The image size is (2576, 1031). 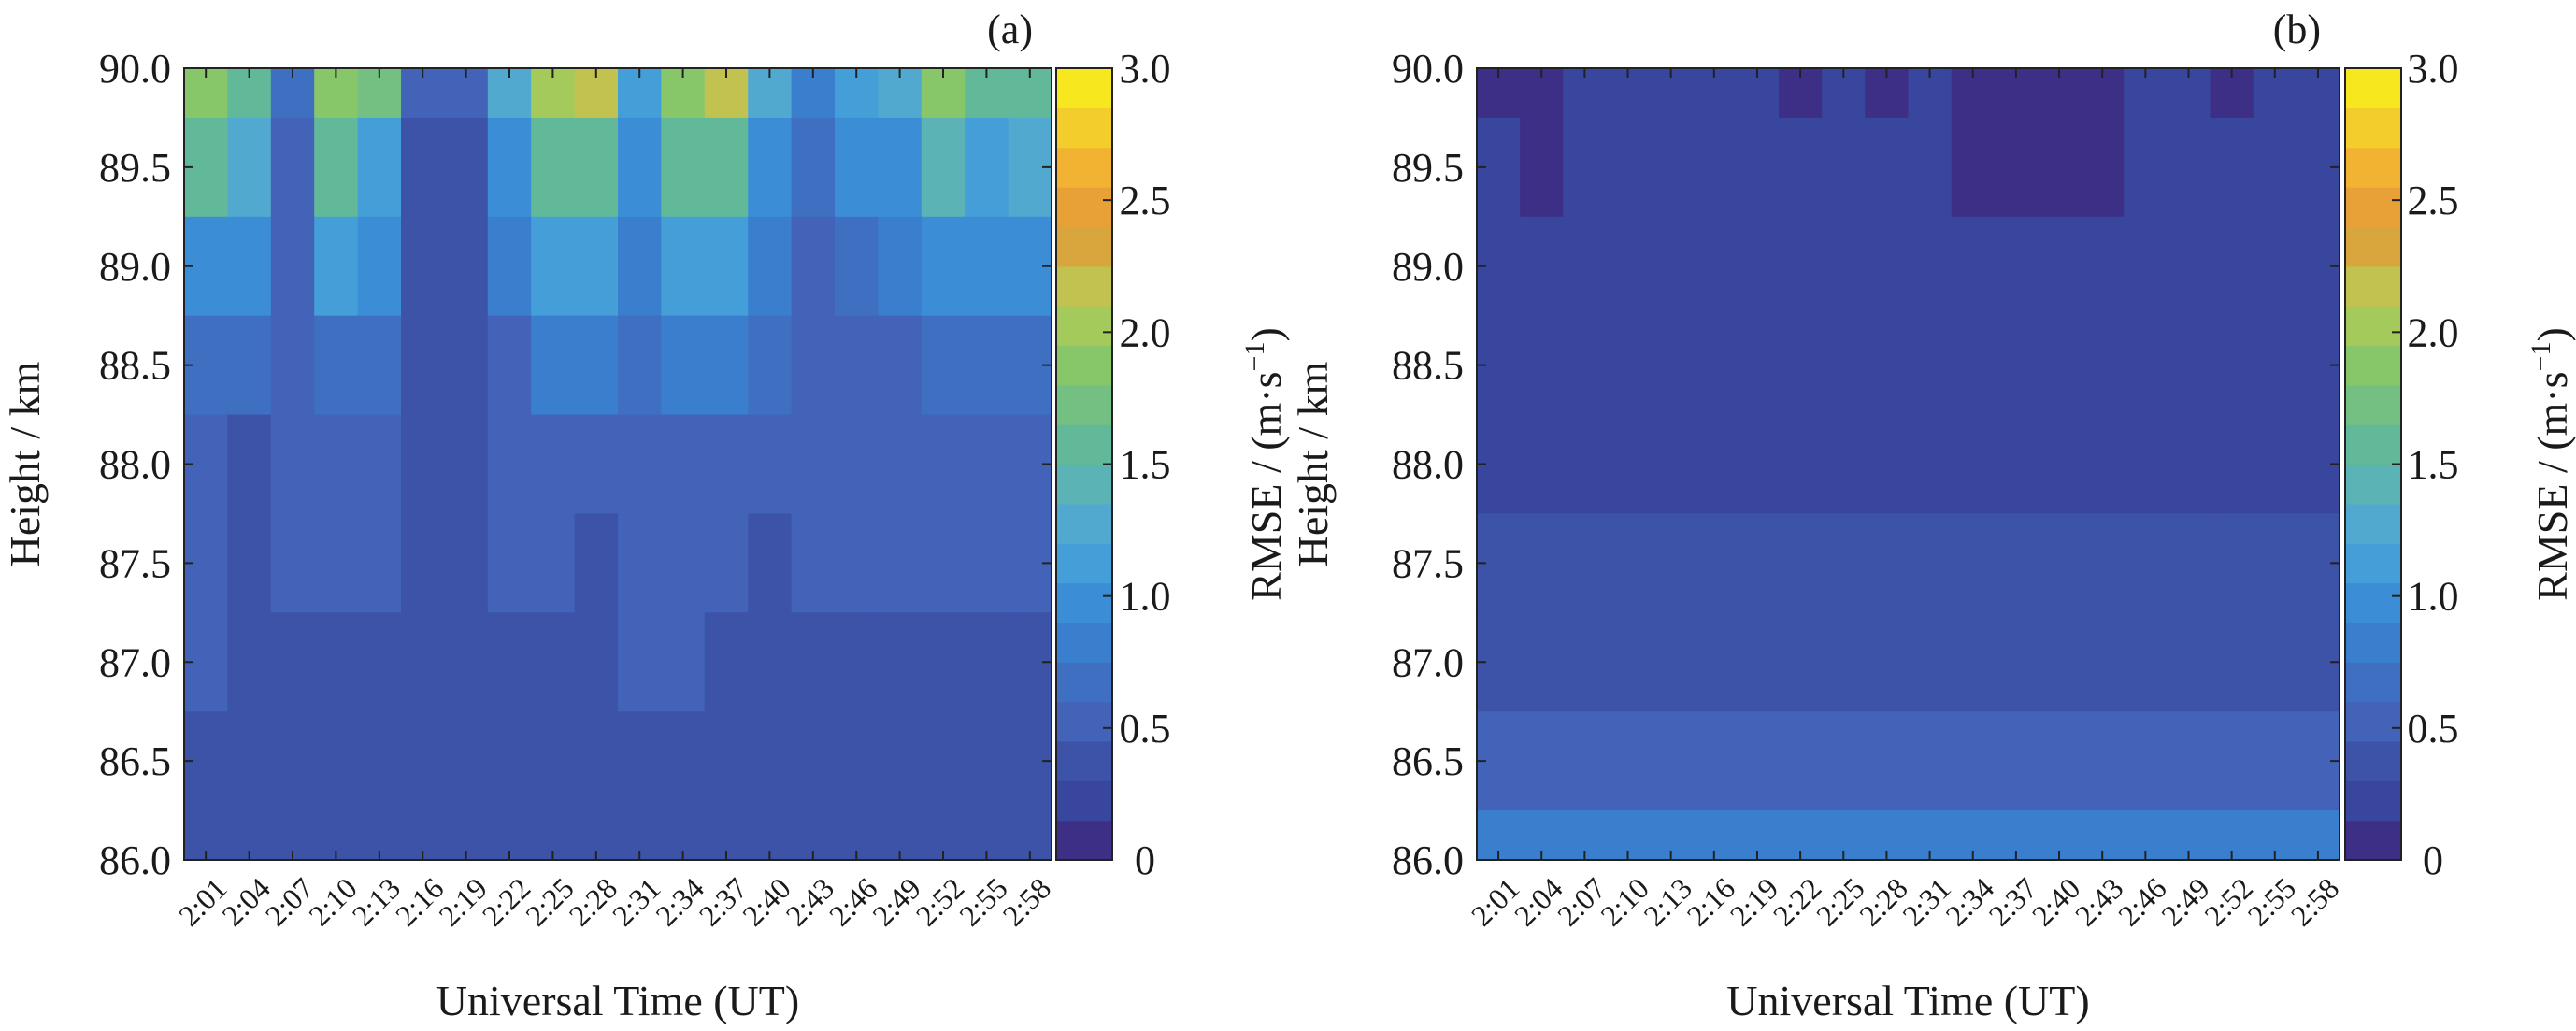 What do you see at coordinates (1145, 332) in the screenshot?
I see `colorbar-tick-label: 2.0` at bounding box center [1145, 332].